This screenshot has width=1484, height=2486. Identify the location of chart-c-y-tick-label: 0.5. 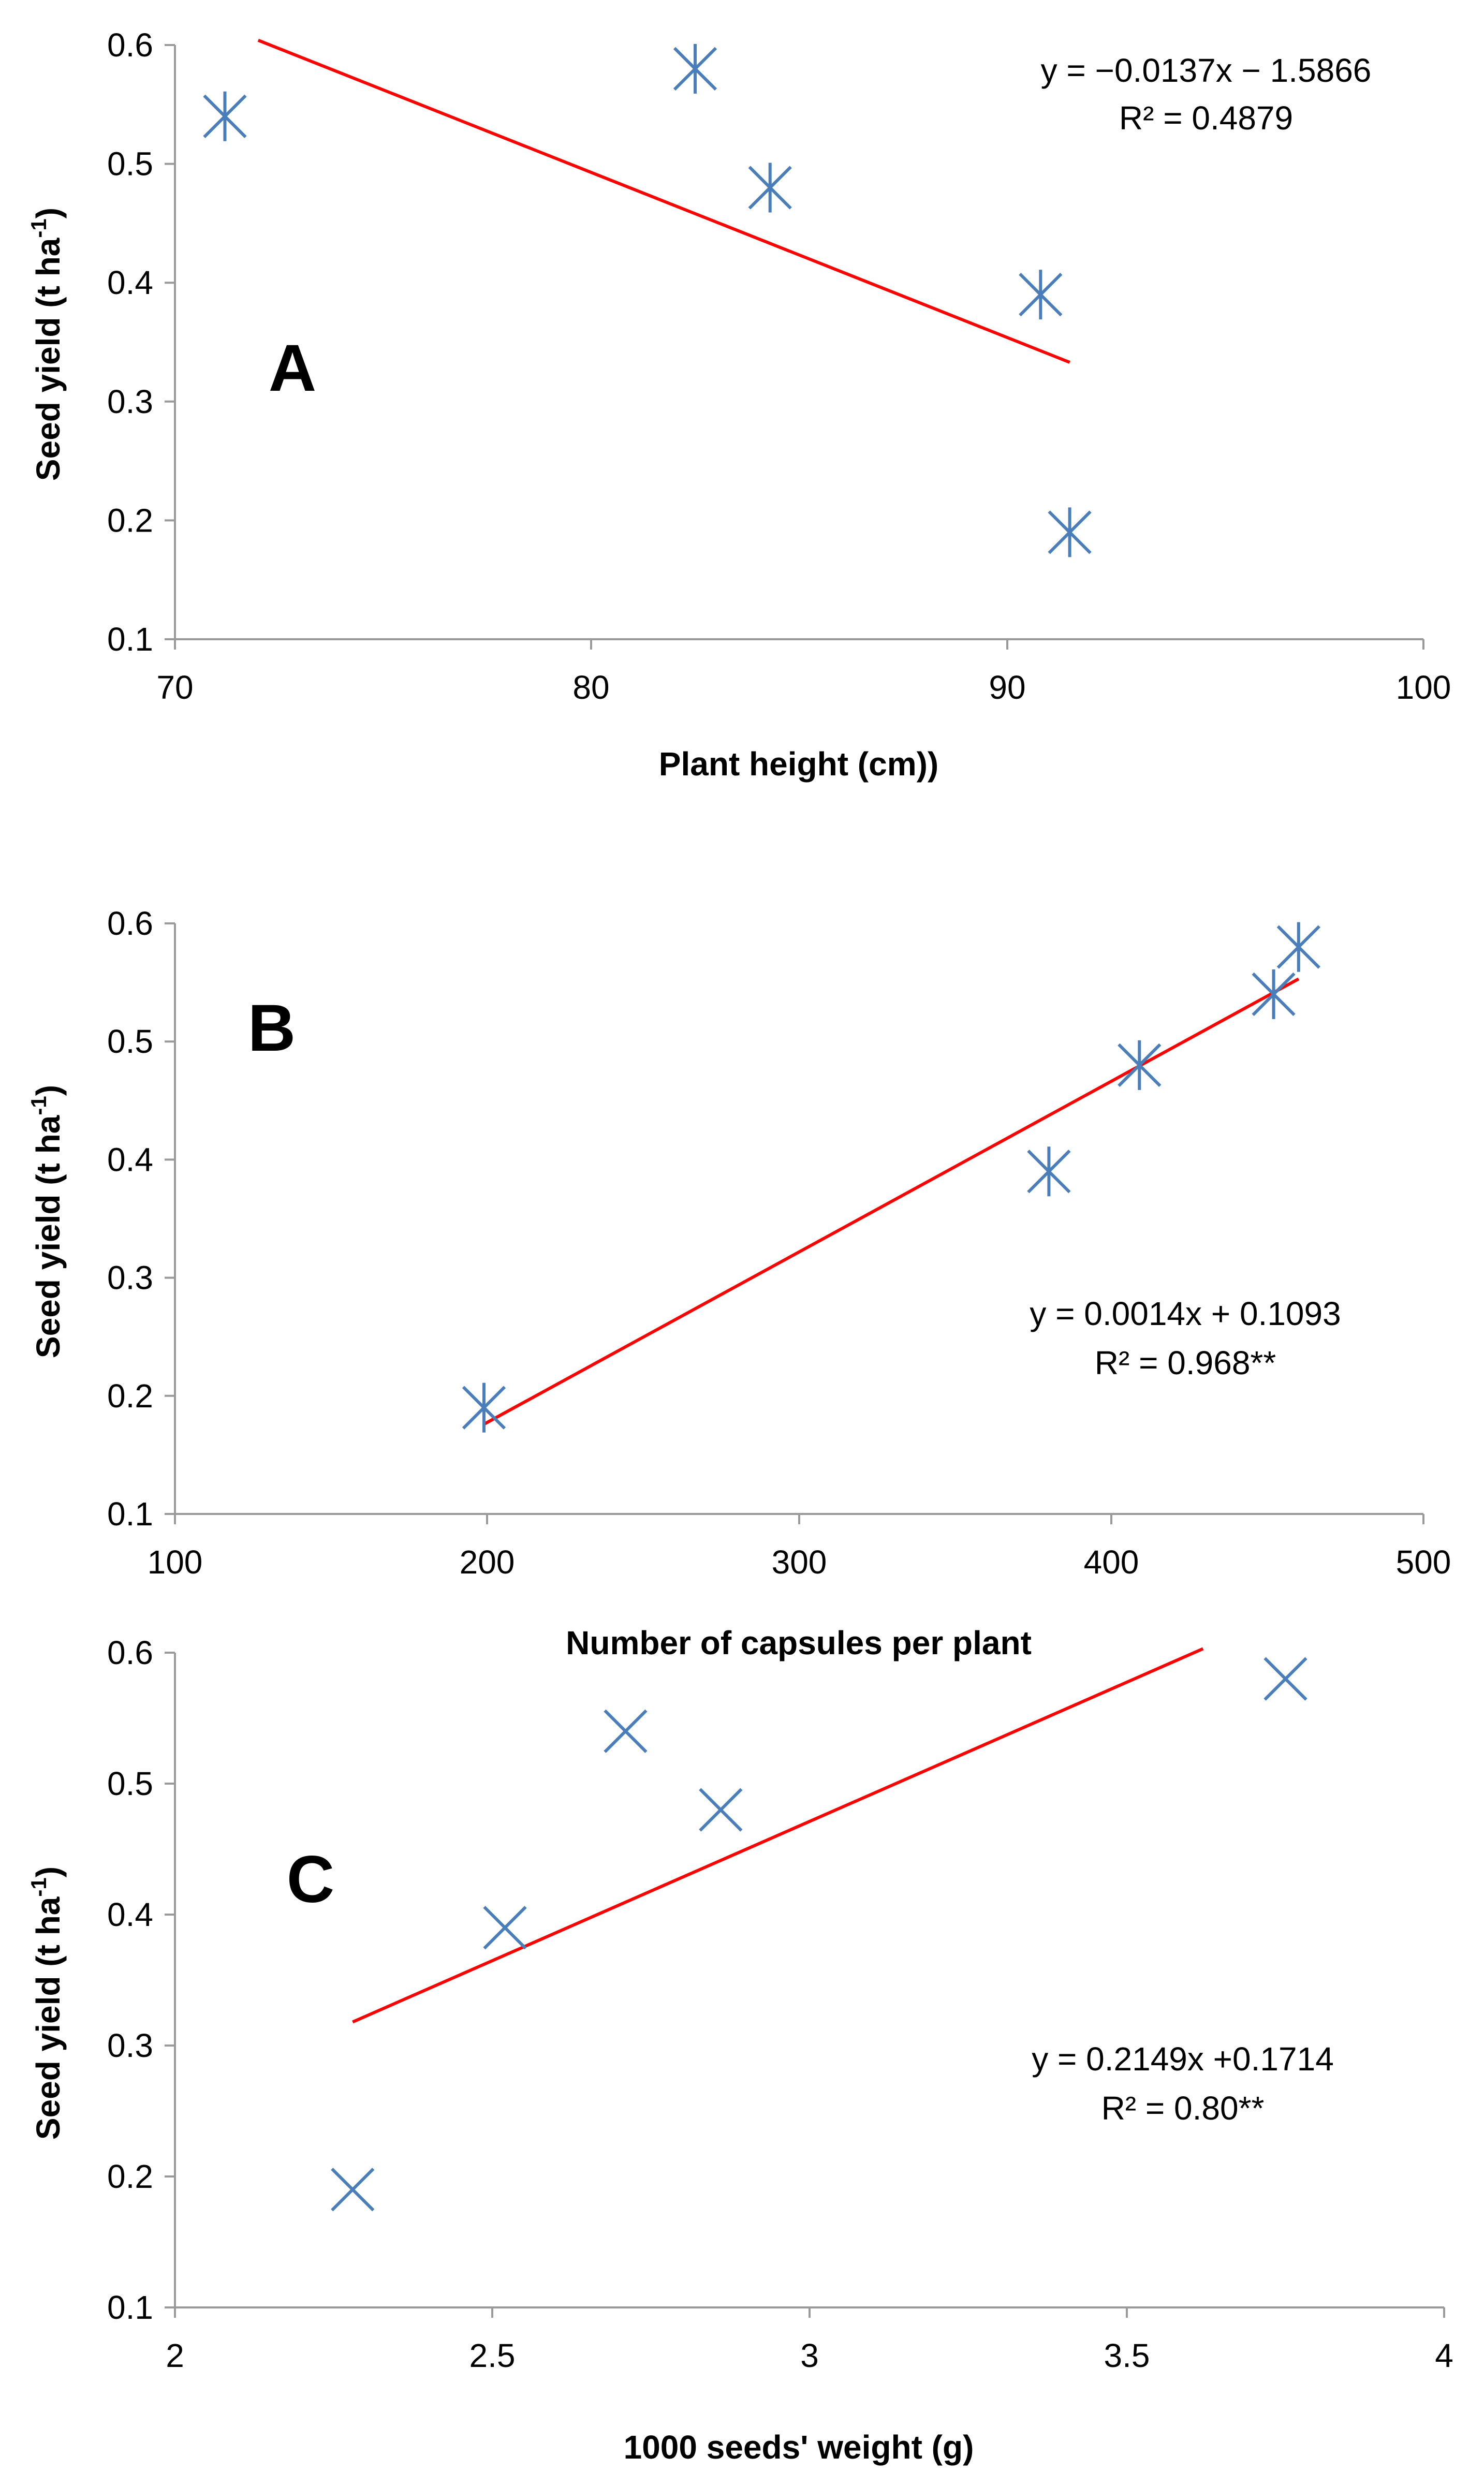
(130, 1783).